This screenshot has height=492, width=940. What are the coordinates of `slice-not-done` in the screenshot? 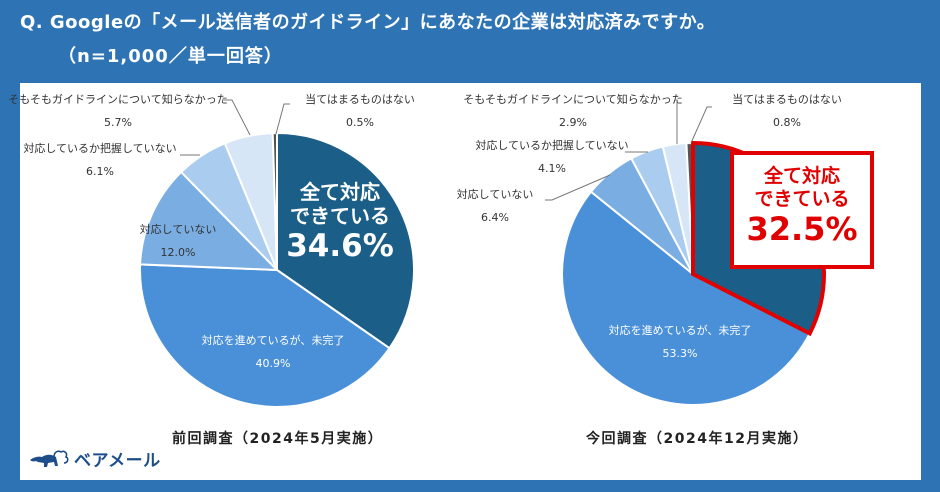 It's located at (209, 221).